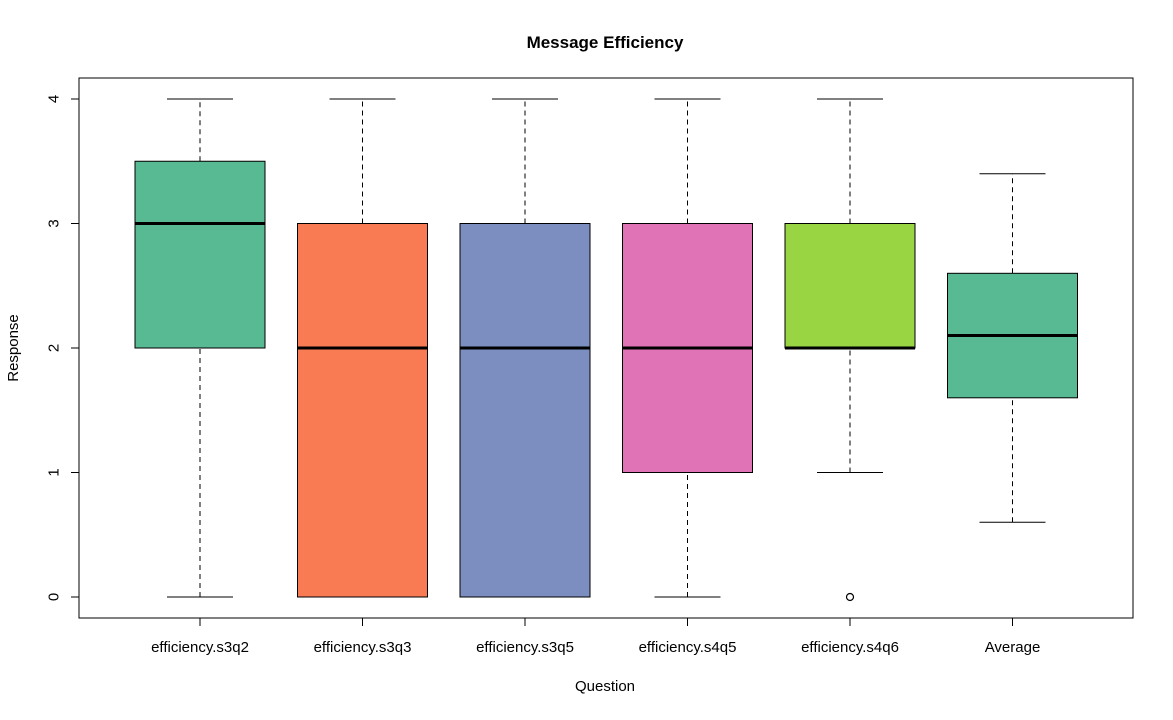  What do you see at coordinates (200, 647) in the screenshot?
I see `x-tick-label: efficiency.s3q2` at bounding box center [200, 647].